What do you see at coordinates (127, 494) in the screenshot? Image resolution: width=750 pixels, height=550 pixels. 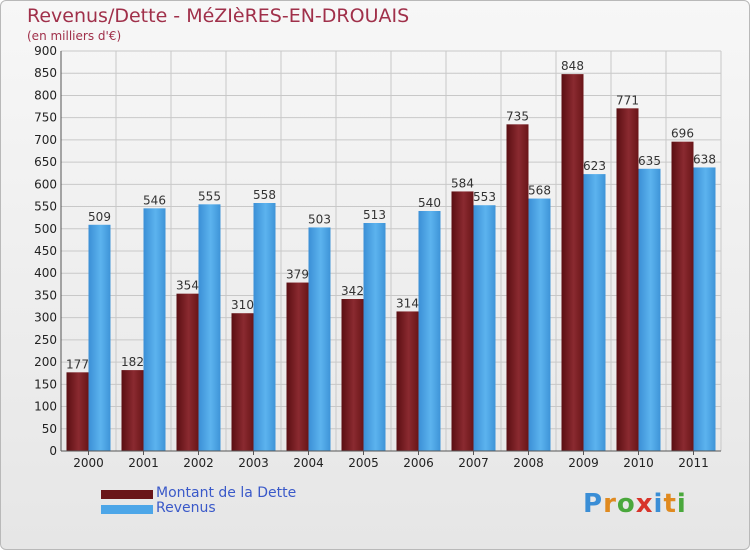 I see `legend-swatch-debt` at bounding box center [127, 494].